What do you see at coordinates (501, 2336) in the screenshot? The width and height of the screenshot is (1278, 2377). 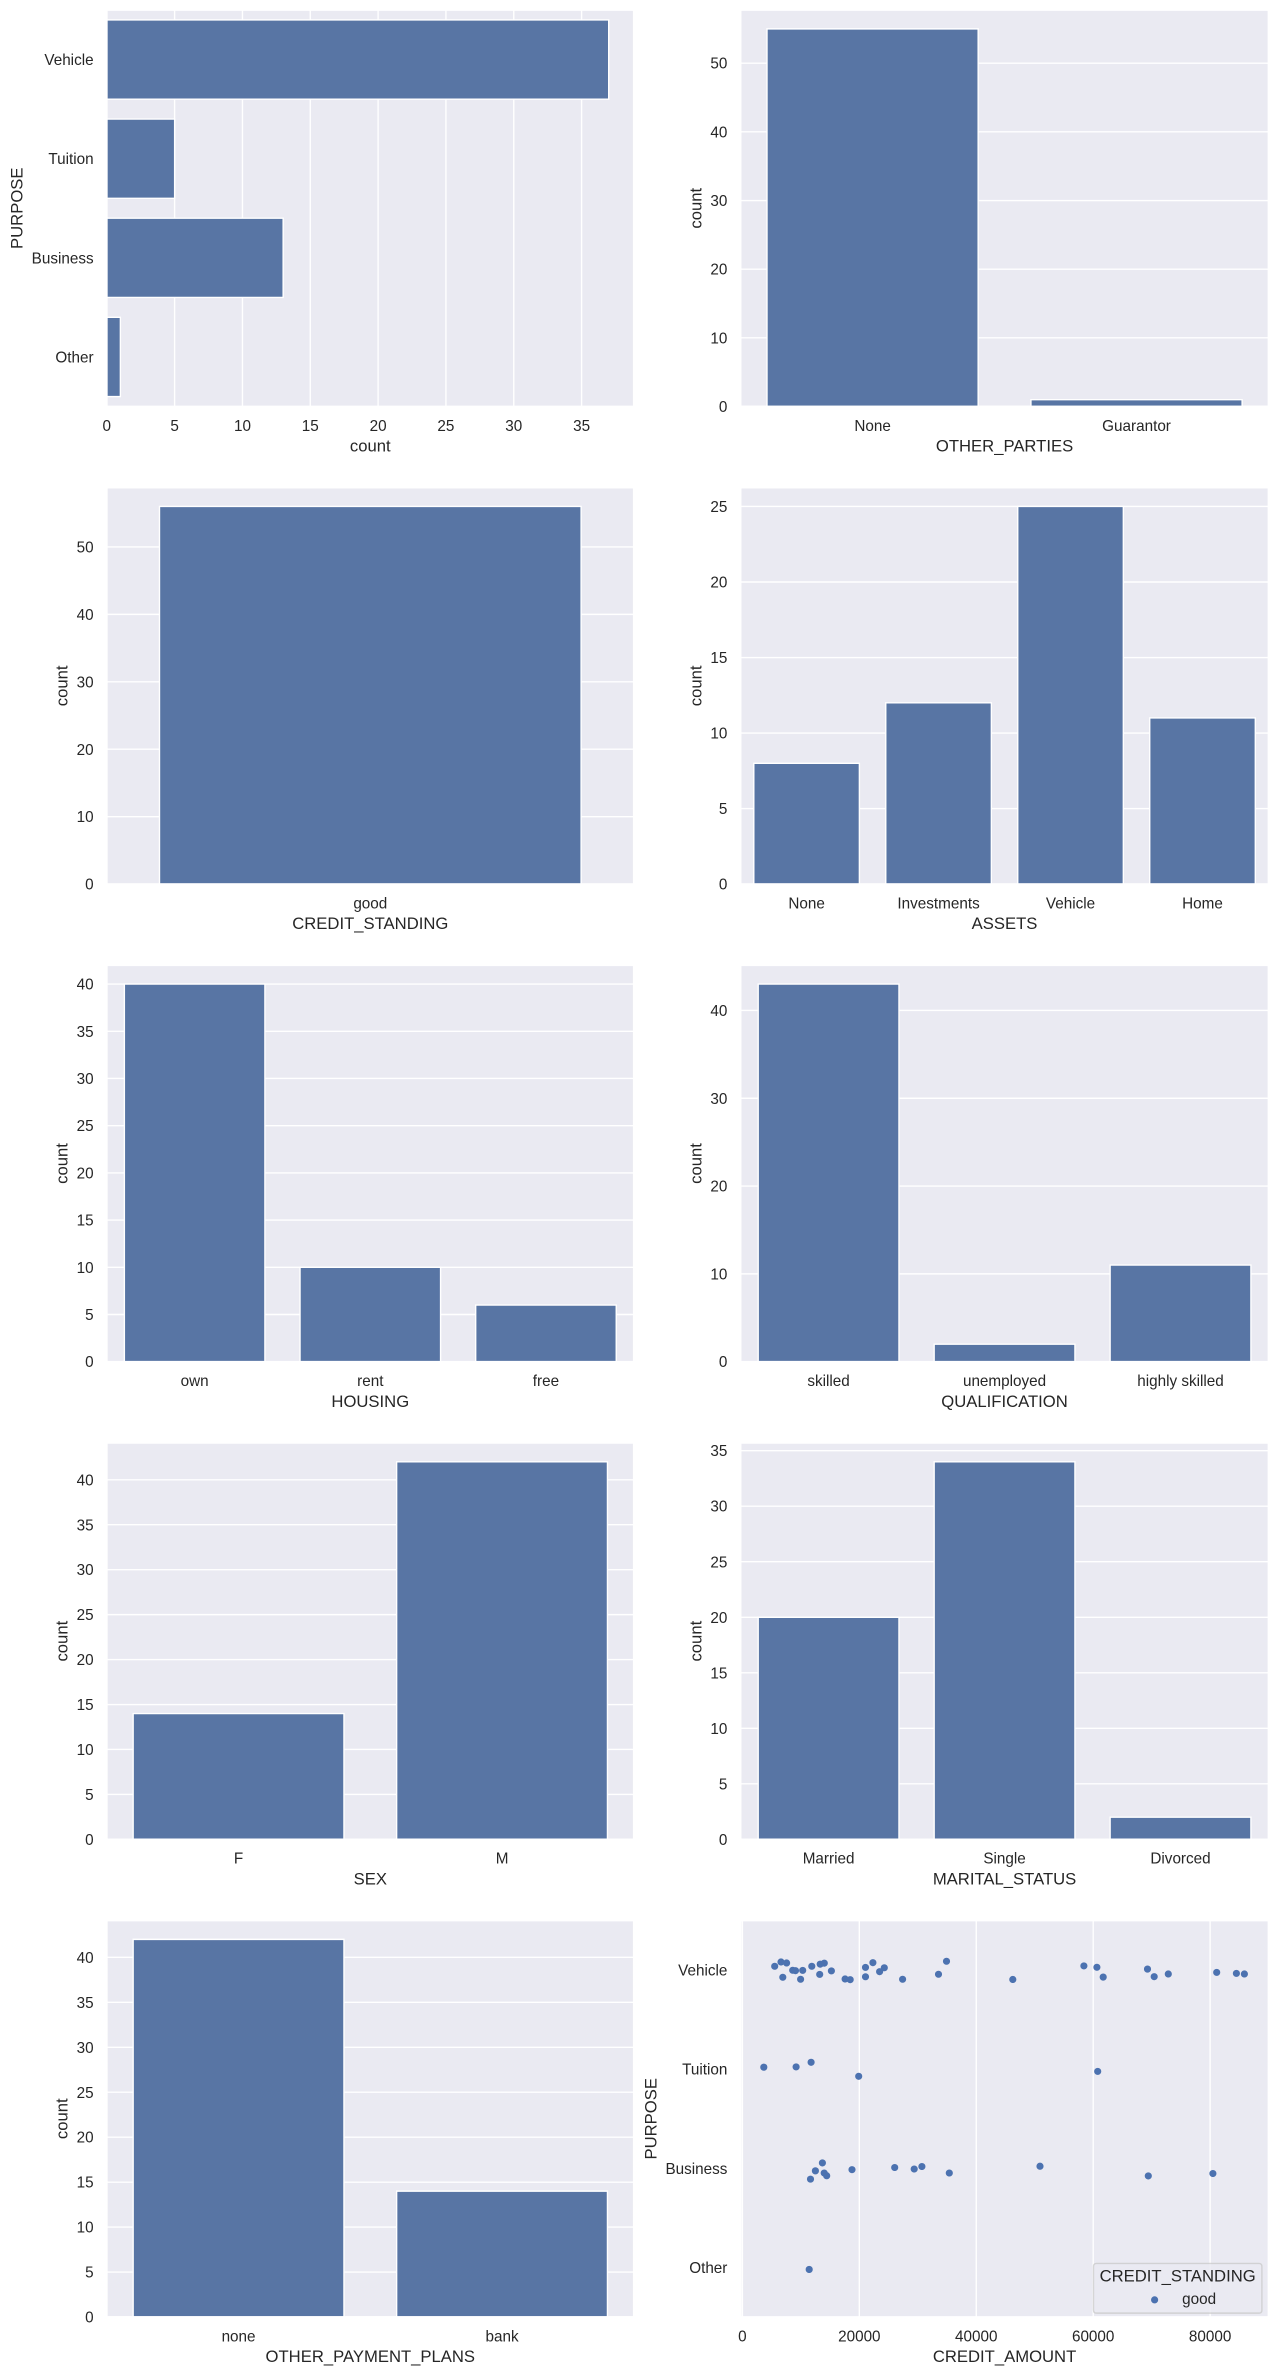 I see `svg-text: bank` at bounding box center [501, 2336].